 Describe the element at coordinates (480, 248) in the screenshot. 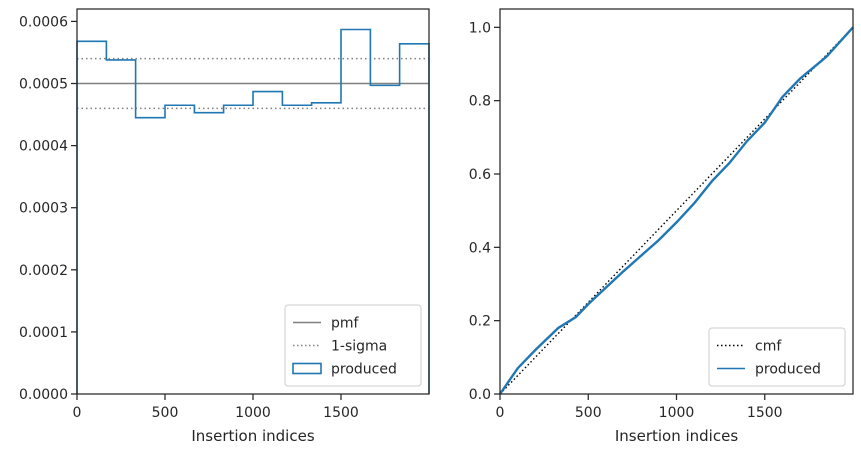

I see `y-tick-label: 0.4` at that location.